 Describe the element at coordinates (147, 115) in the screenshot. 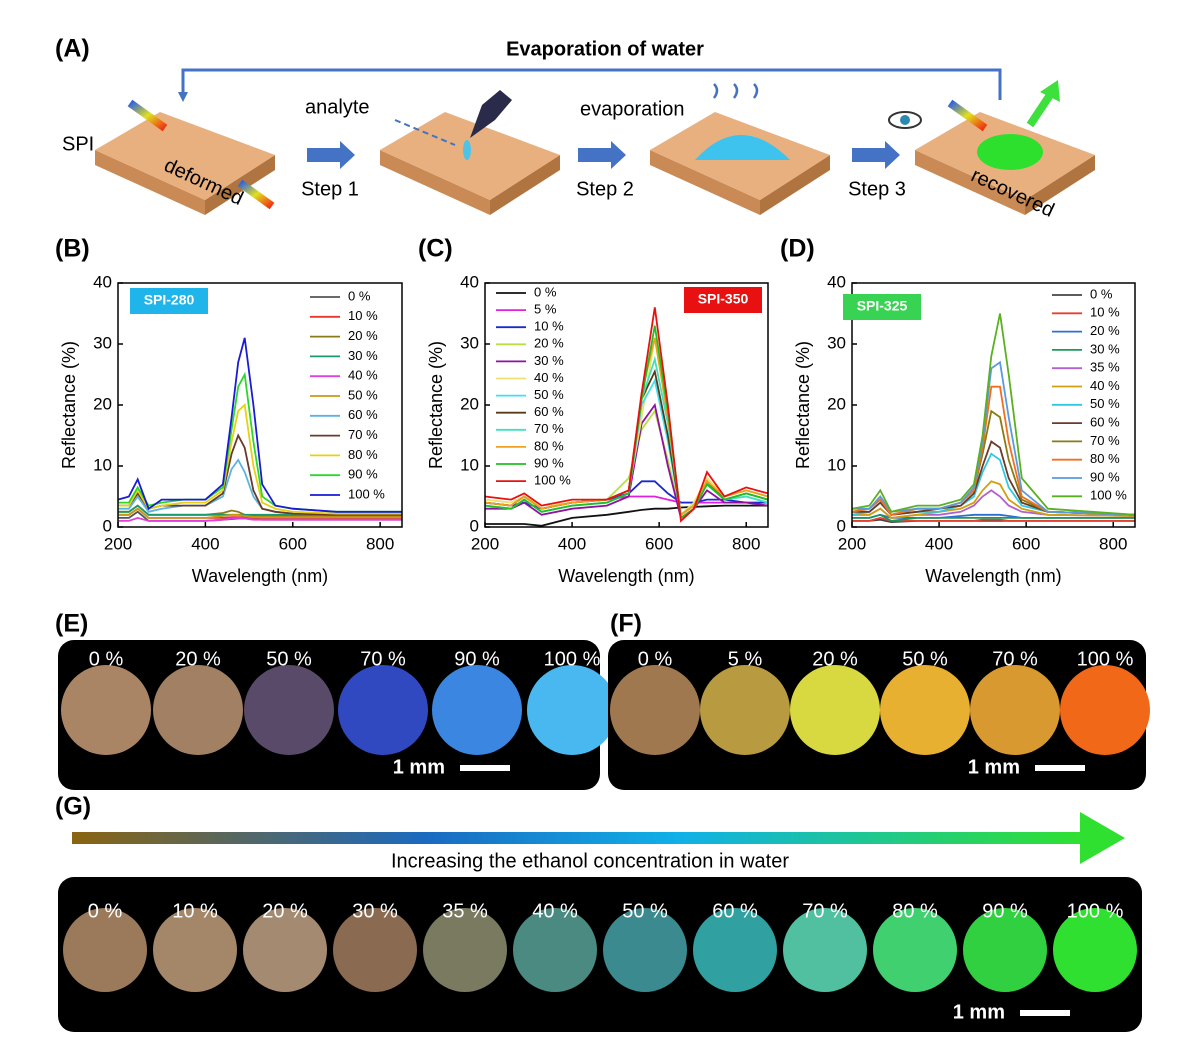

I see `incident-beam` at that location.